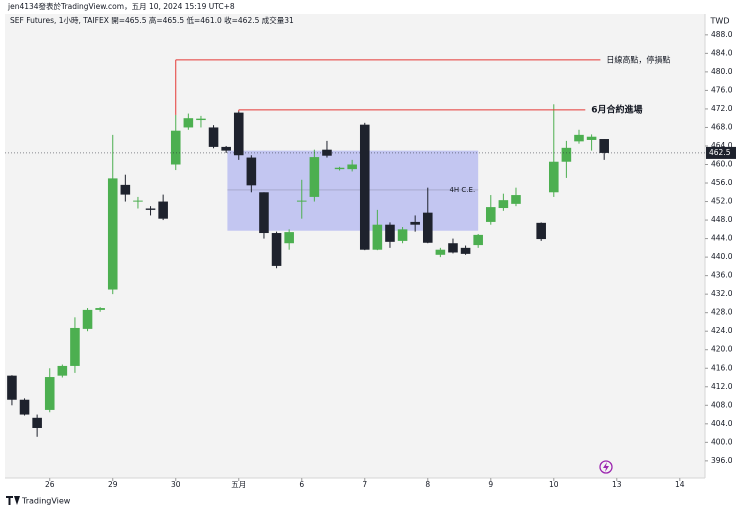 This screenshot has width=740, height=513. I want to click on y-tick-label: 464.0, so click(722, 145).